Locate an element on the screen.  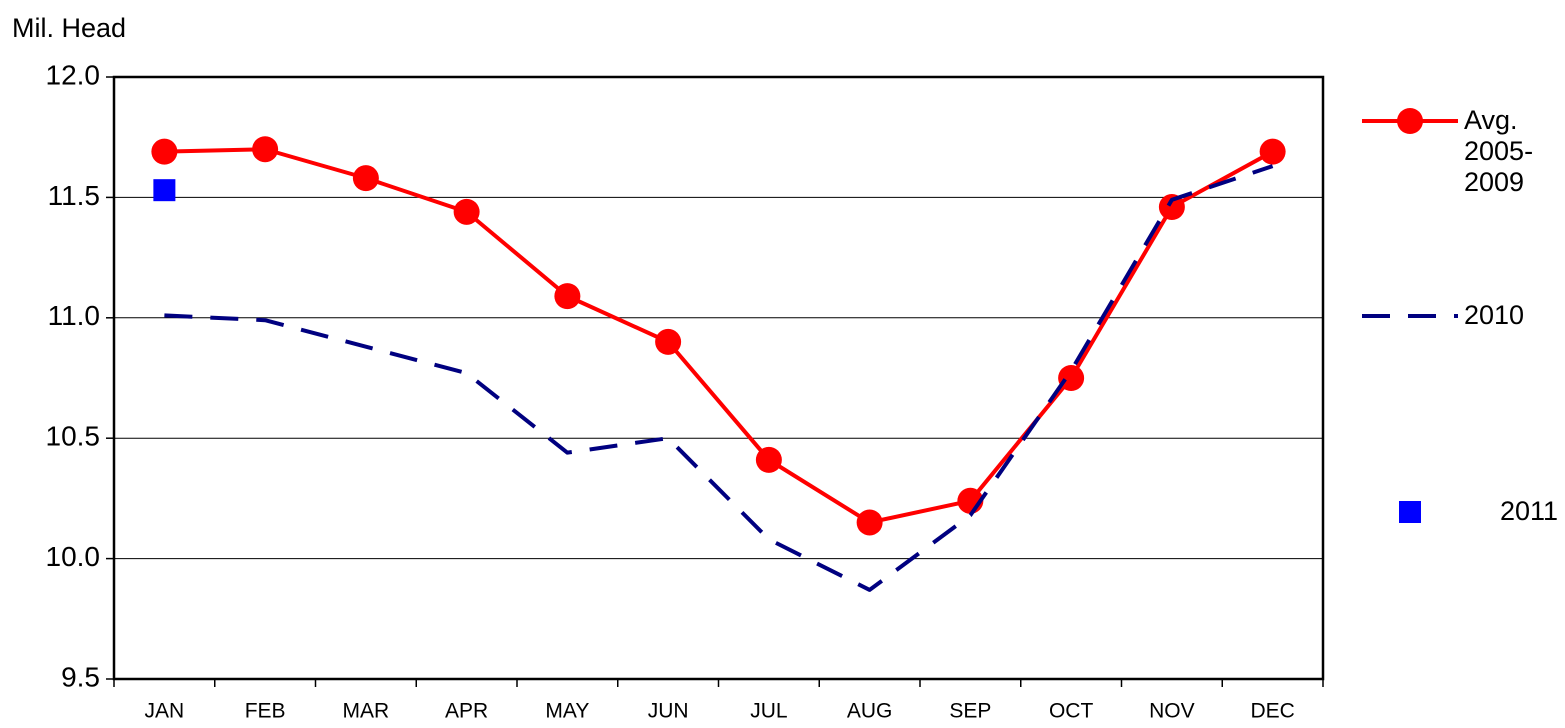
x-tick-label: JAN is located at coordinates (165, 711).